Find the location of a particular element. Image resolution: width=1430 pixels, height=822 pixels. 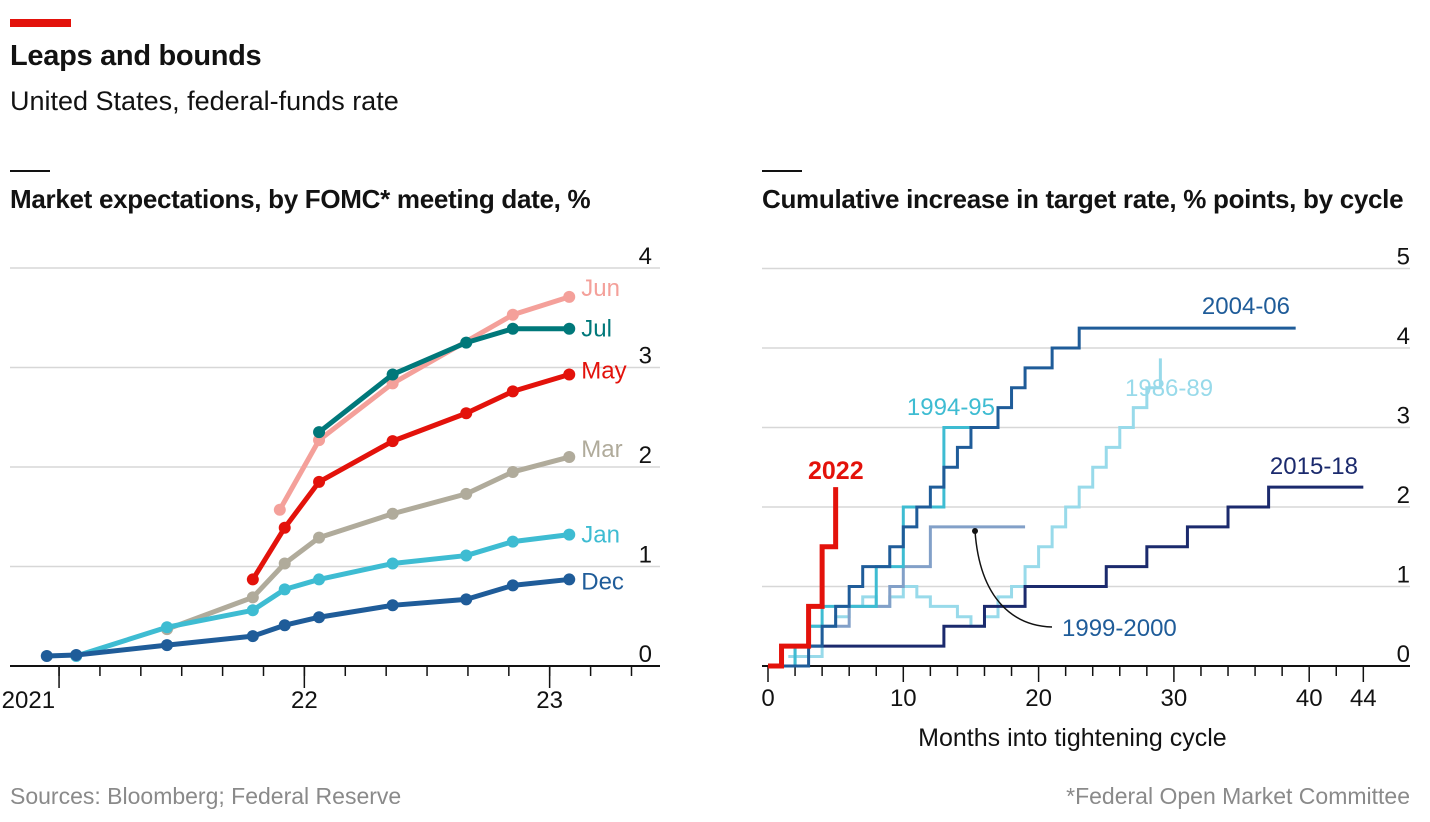

page-title: Leaps and bounds is located at coordinates (136, 56).